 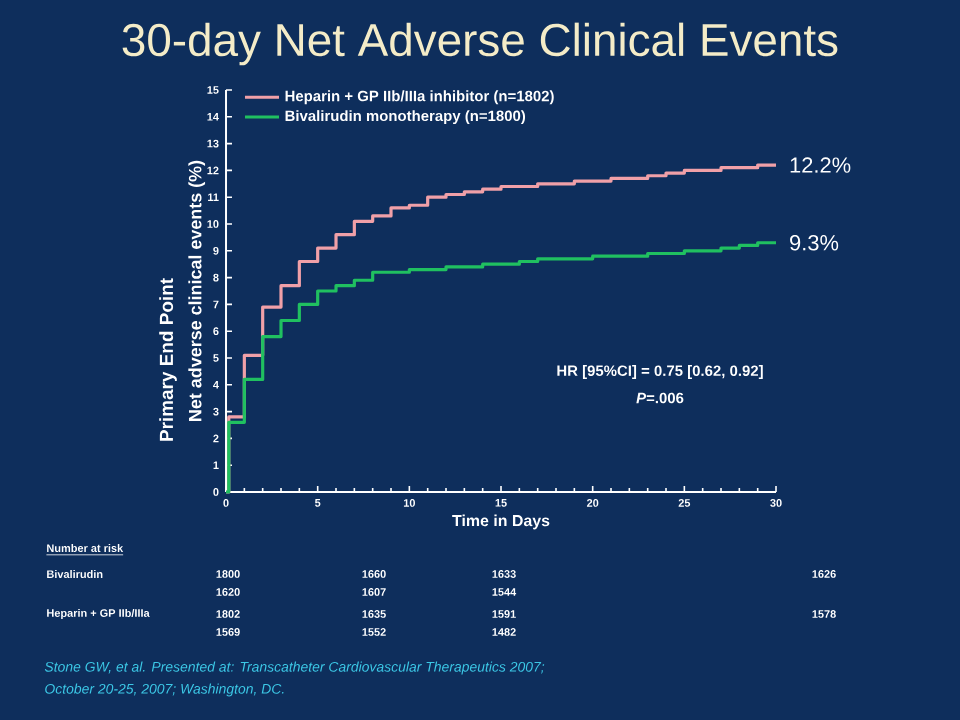 I want to click on text: Primary End Point, so click(x=168, y=359).